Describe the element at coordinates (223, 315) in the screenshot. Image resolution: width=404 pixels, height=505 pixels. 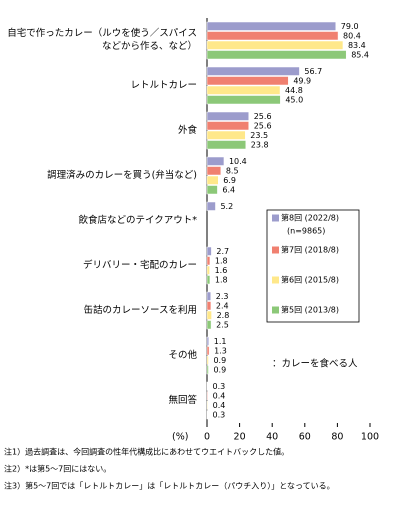
I see `value-label: 2.8` at that location.